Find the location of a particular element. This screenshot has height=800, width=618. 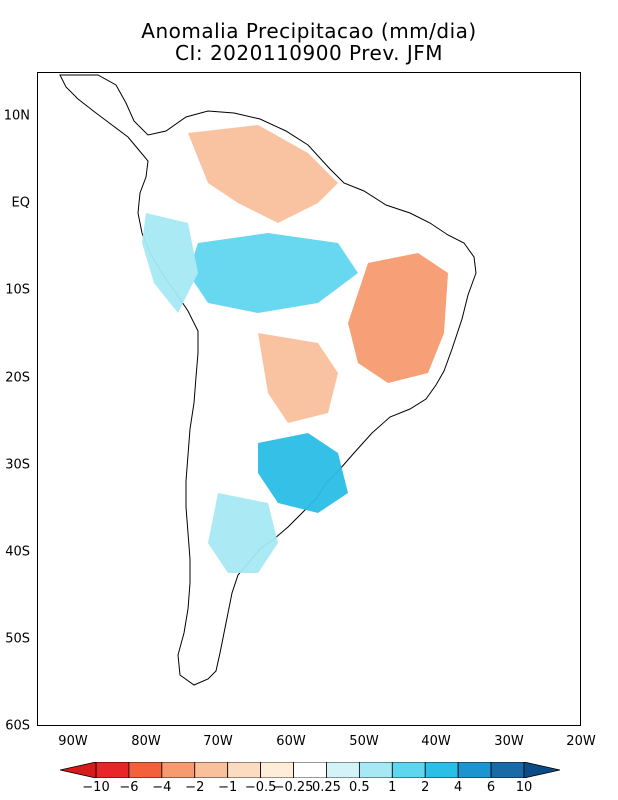

colorbar-tick-label: −6 is located at coordinates (129, 787).